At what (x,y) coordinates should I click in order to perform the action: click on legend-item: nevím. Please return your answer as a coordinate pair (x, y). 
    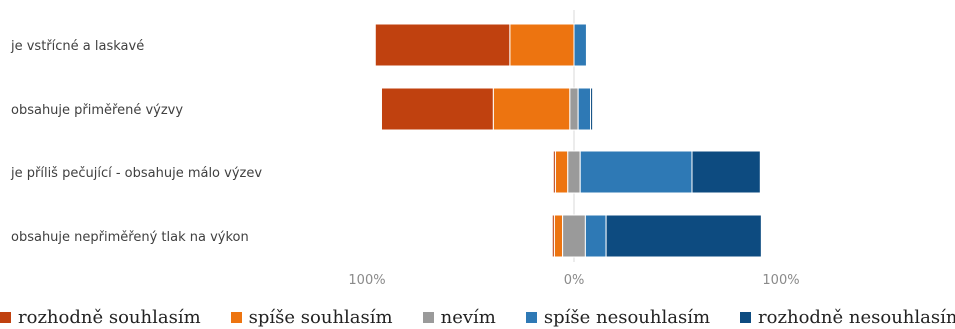
    Looking at the image, I should click on (459, 317).